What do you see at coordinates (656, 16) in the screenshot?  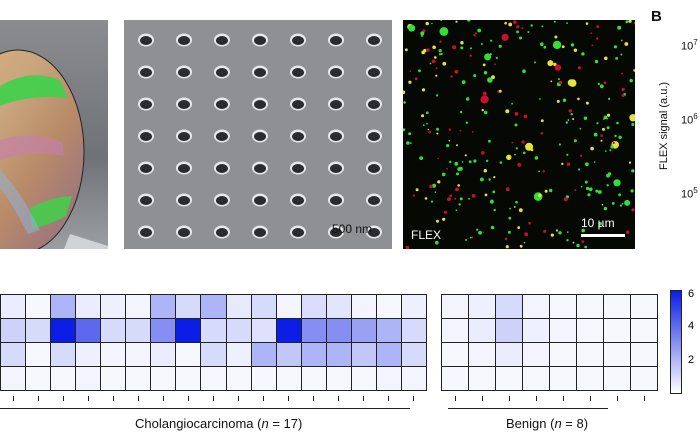 I see `panel-label-b: B` at bounding box center [656, 16].